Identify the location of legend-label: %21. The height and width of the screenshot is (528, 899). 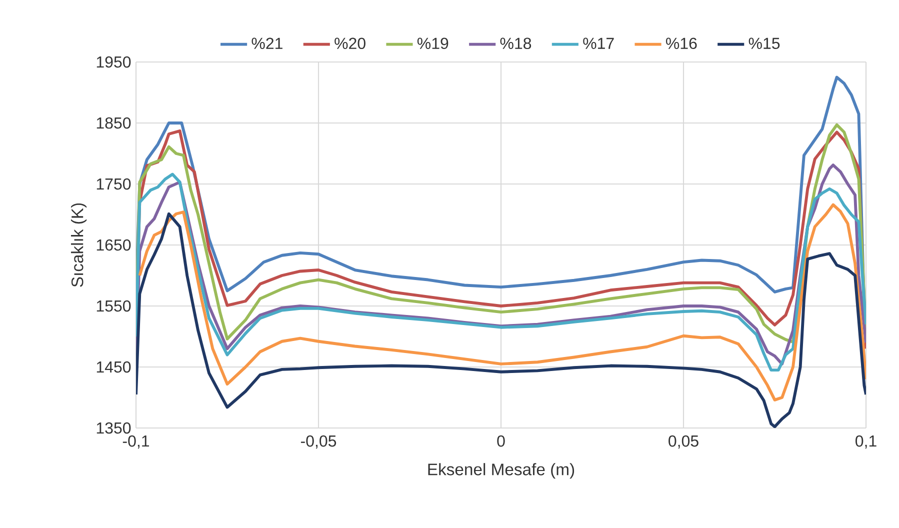
(267, 43).